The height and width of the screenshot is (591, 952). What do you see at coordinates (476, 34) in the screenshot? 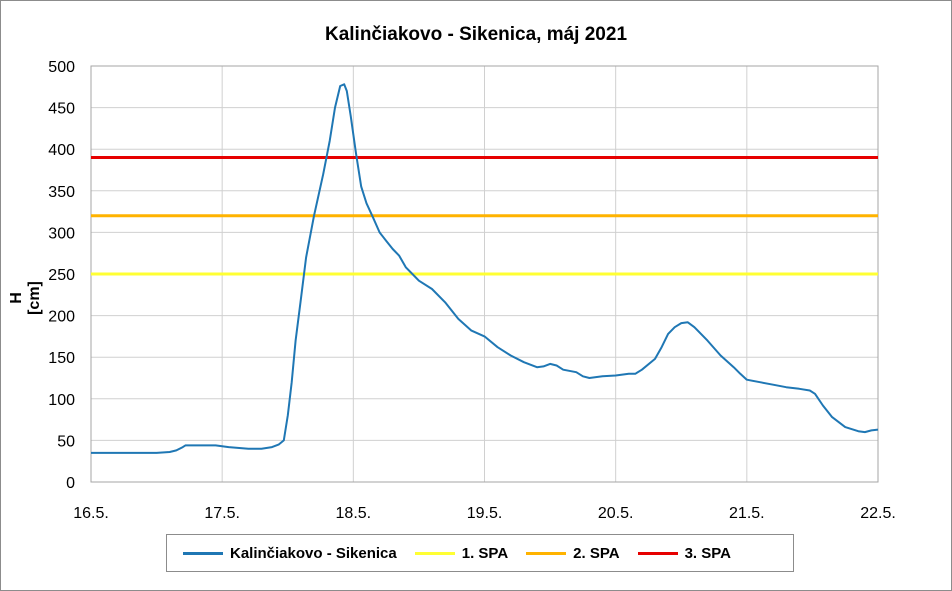
I see `chart-title: Kalinčiakovo - Sikenica, máj 2021` at bounding box center [476, 34].